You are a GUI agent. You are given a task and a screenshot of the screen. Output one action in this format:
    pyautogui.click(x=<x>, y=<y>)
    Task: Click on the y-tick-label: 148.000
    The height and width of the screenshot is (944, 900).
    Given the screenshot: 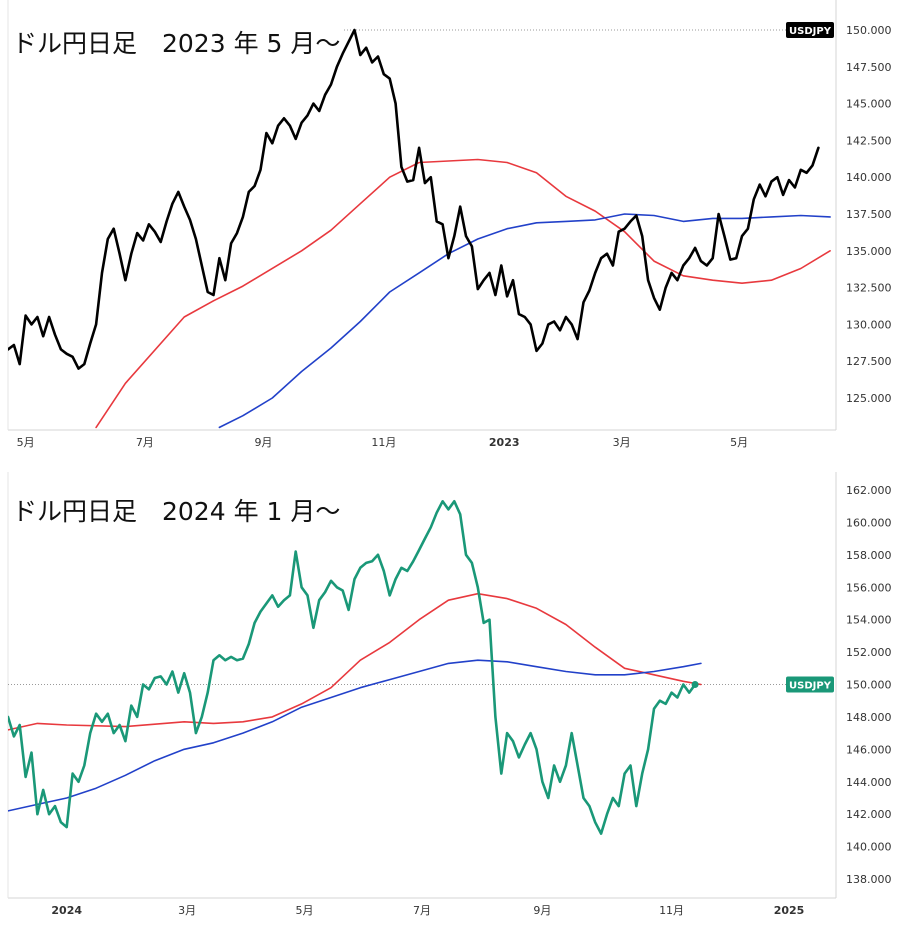 What is the action you would take?
    pyautogui.click(x=869, y=717)
    